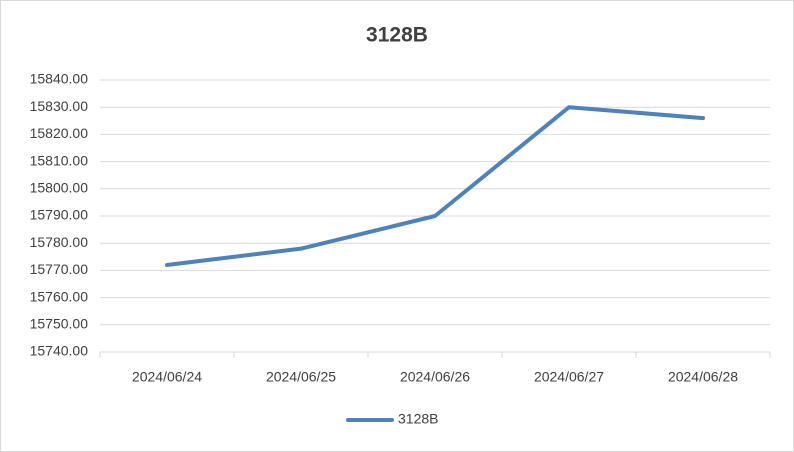 Image resolution: width=794 pixels, height=452 pixels. I want to click on x-tick-label: 2024/06/26, so click(435, 377).